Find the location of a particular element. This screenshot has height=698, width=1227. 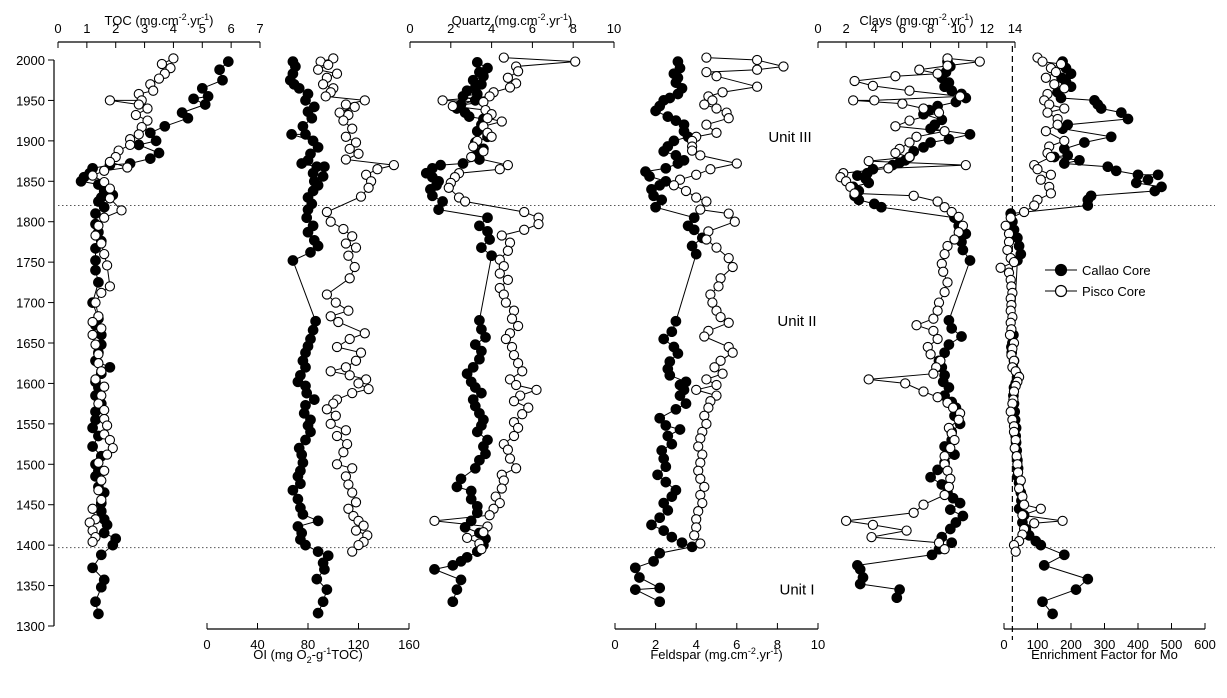

oi-pisco-line is located at coordinates (355, 304).